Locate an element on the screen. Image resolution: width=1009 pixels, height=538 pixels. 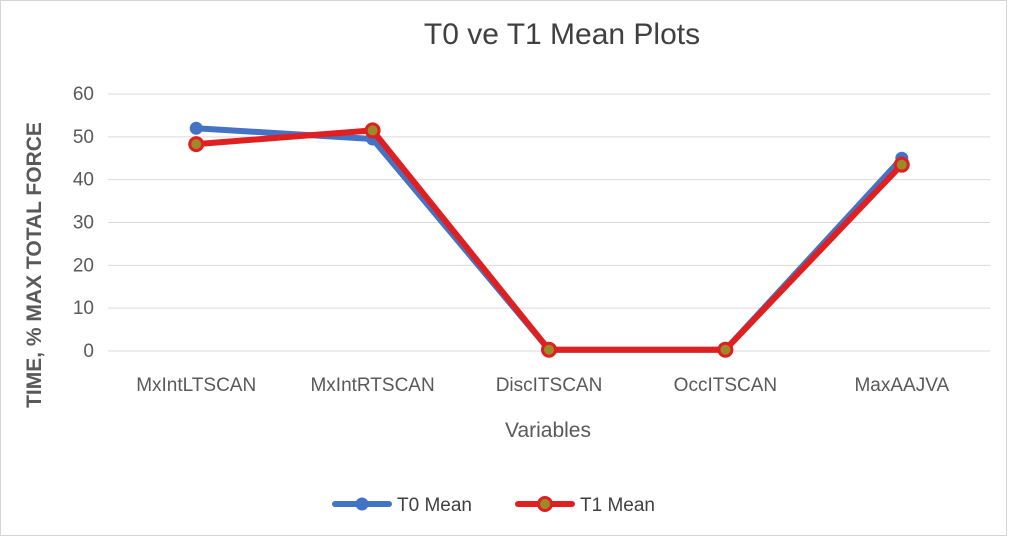
legend-item: T0 Mean is located at coordinates (402, 505).